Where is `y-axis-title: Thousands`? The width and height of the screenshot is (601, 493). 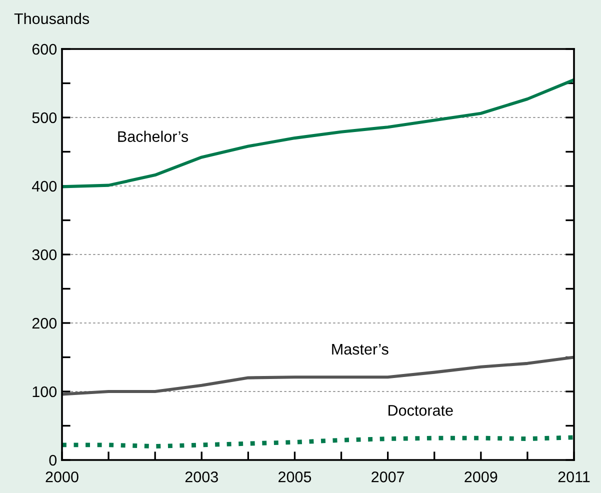 y-axis-title: Thousands is located at coordinates (52, 18).